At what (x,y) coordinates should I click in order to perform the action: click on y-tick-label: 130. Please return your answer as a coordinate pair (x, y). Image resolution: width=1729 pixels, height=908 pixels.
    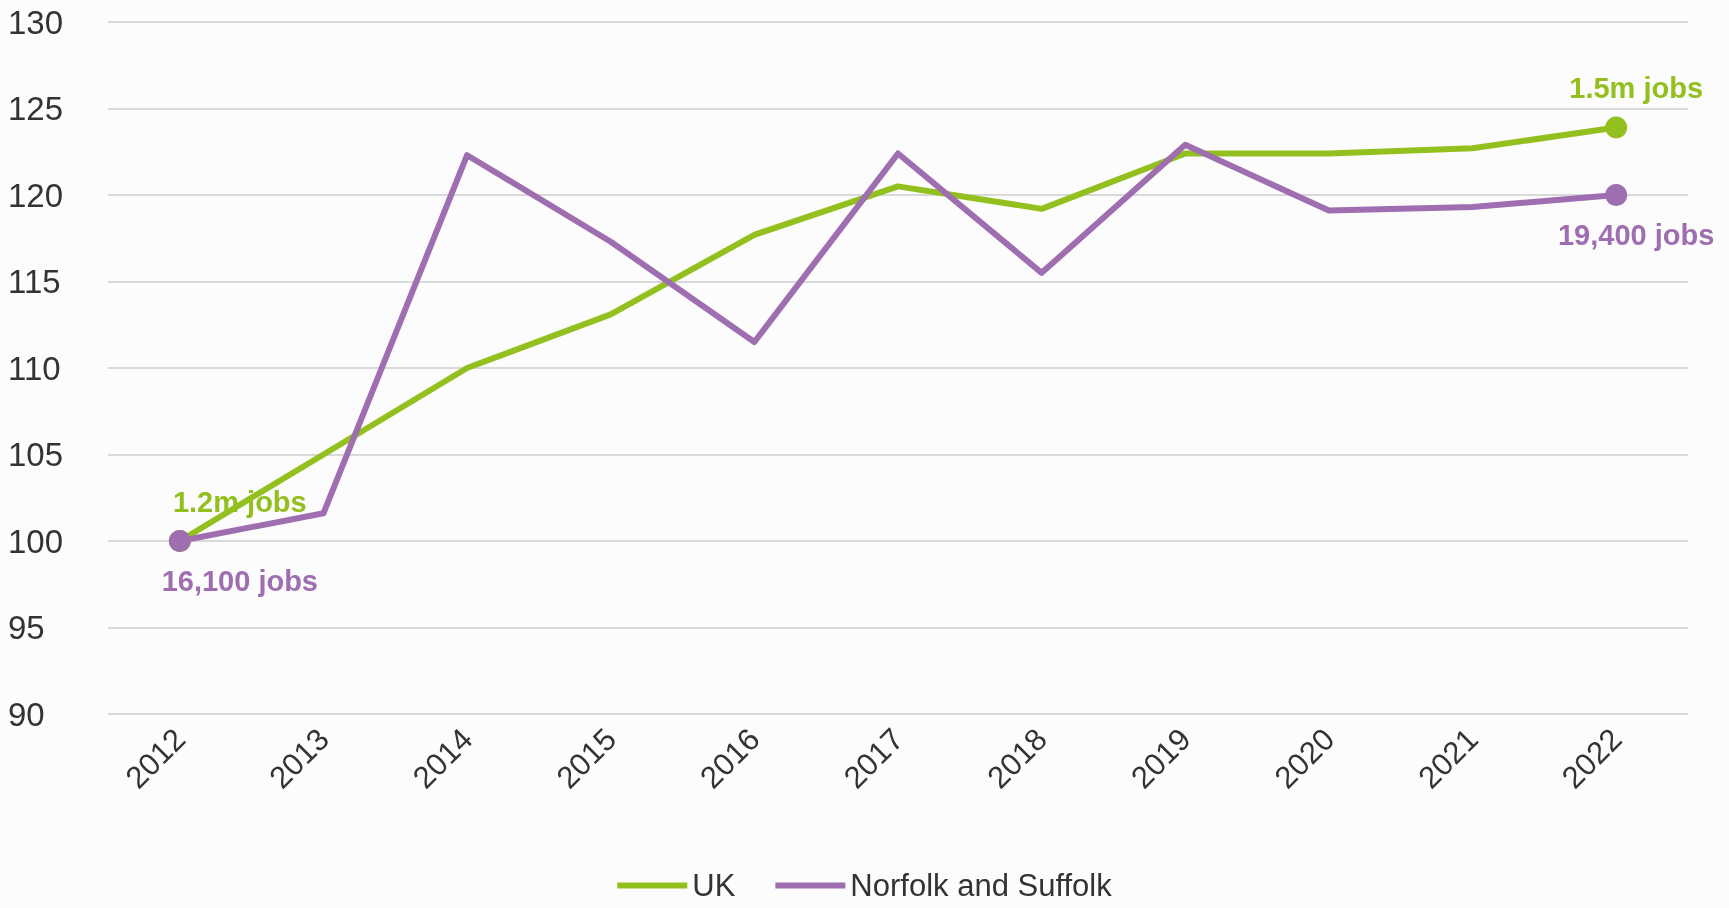
    Looking at the image, I should click on (36, 22).